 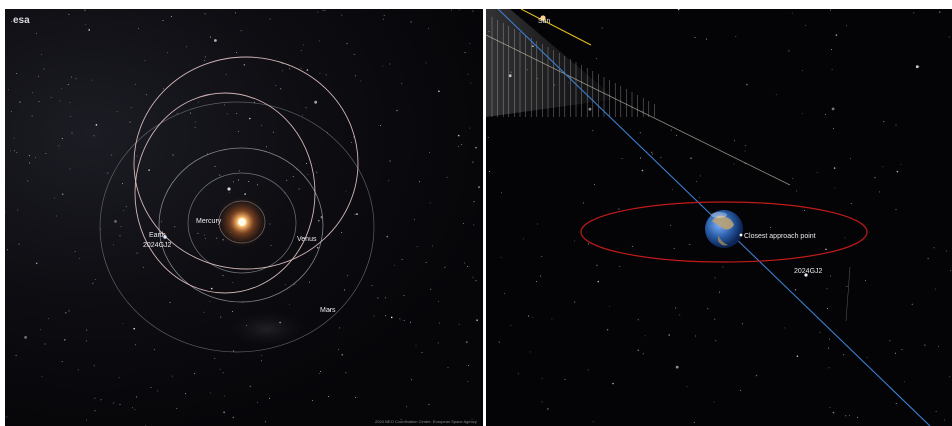 I want to click on asteroid-drop-line, so click(x=848, y=294).